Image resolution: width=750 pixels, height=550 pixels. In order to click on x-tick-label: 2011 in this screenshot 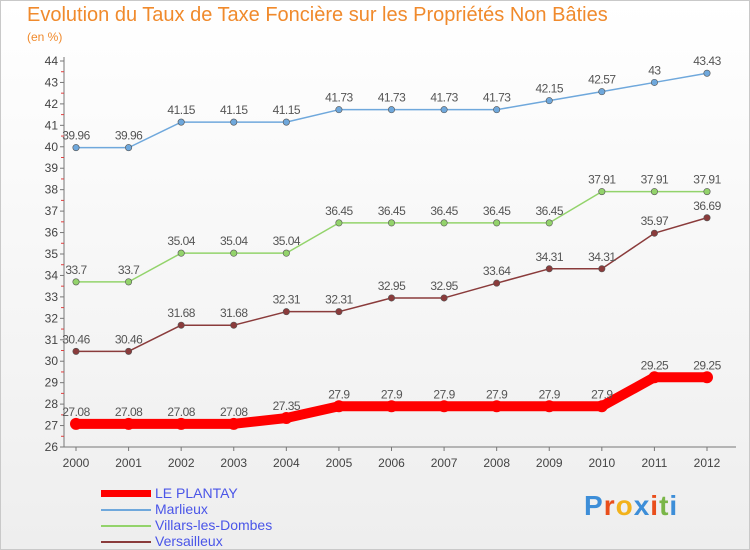, I will do `click(655, 463)`.